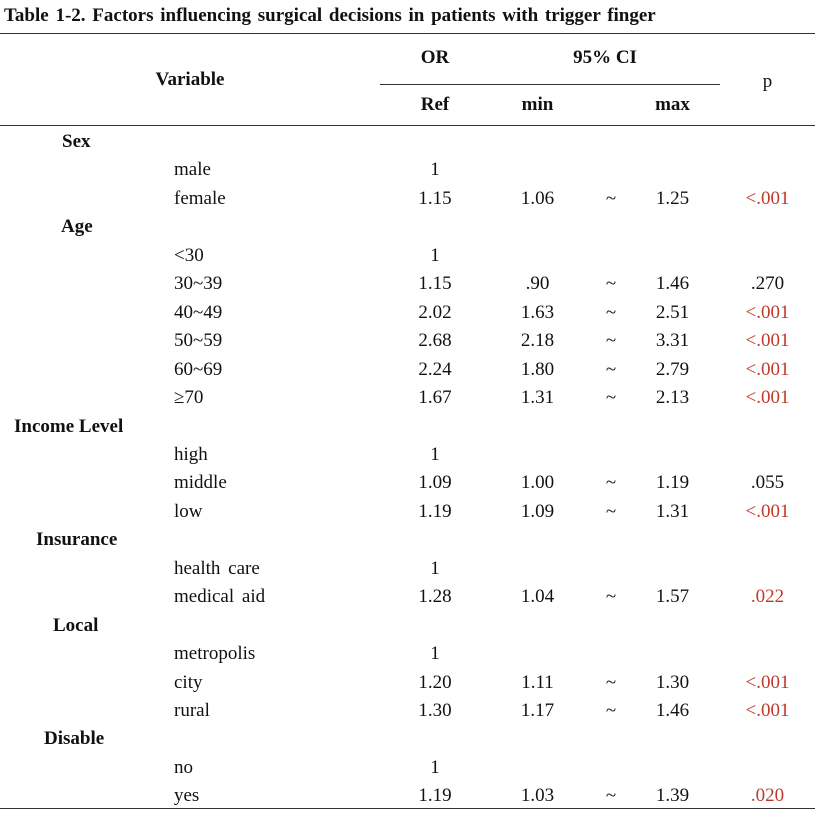 The width and height of the screenshot is (815, 815). What do you see at coordinates (435, 369) in the screenshot?
I see `or-value: 2.24` at bounding box center [435, 369].